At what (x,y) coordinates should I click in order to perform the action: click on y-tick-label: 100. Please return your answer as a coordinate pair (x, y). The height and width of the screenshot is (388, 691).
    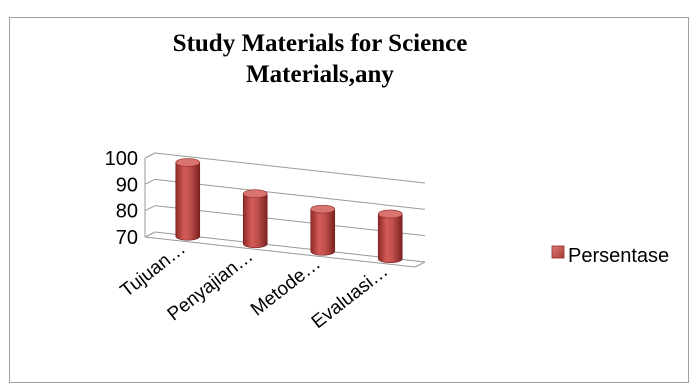
    Looking at the image, I should click on (121, 159).